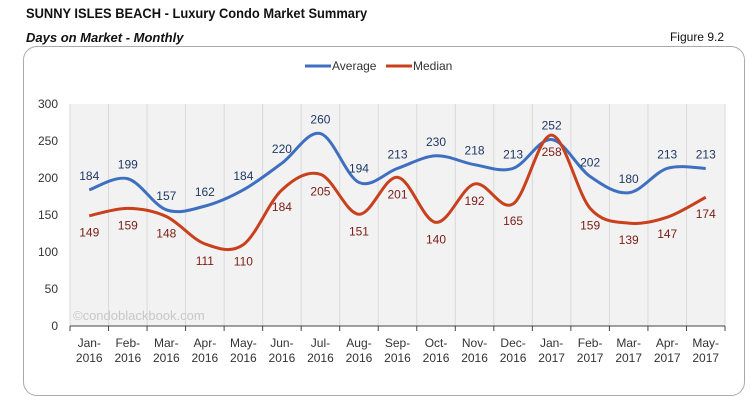  Describe the element at coordinates (52, 289) in the screenshot. I see `y-tick-label: 50` at that location.